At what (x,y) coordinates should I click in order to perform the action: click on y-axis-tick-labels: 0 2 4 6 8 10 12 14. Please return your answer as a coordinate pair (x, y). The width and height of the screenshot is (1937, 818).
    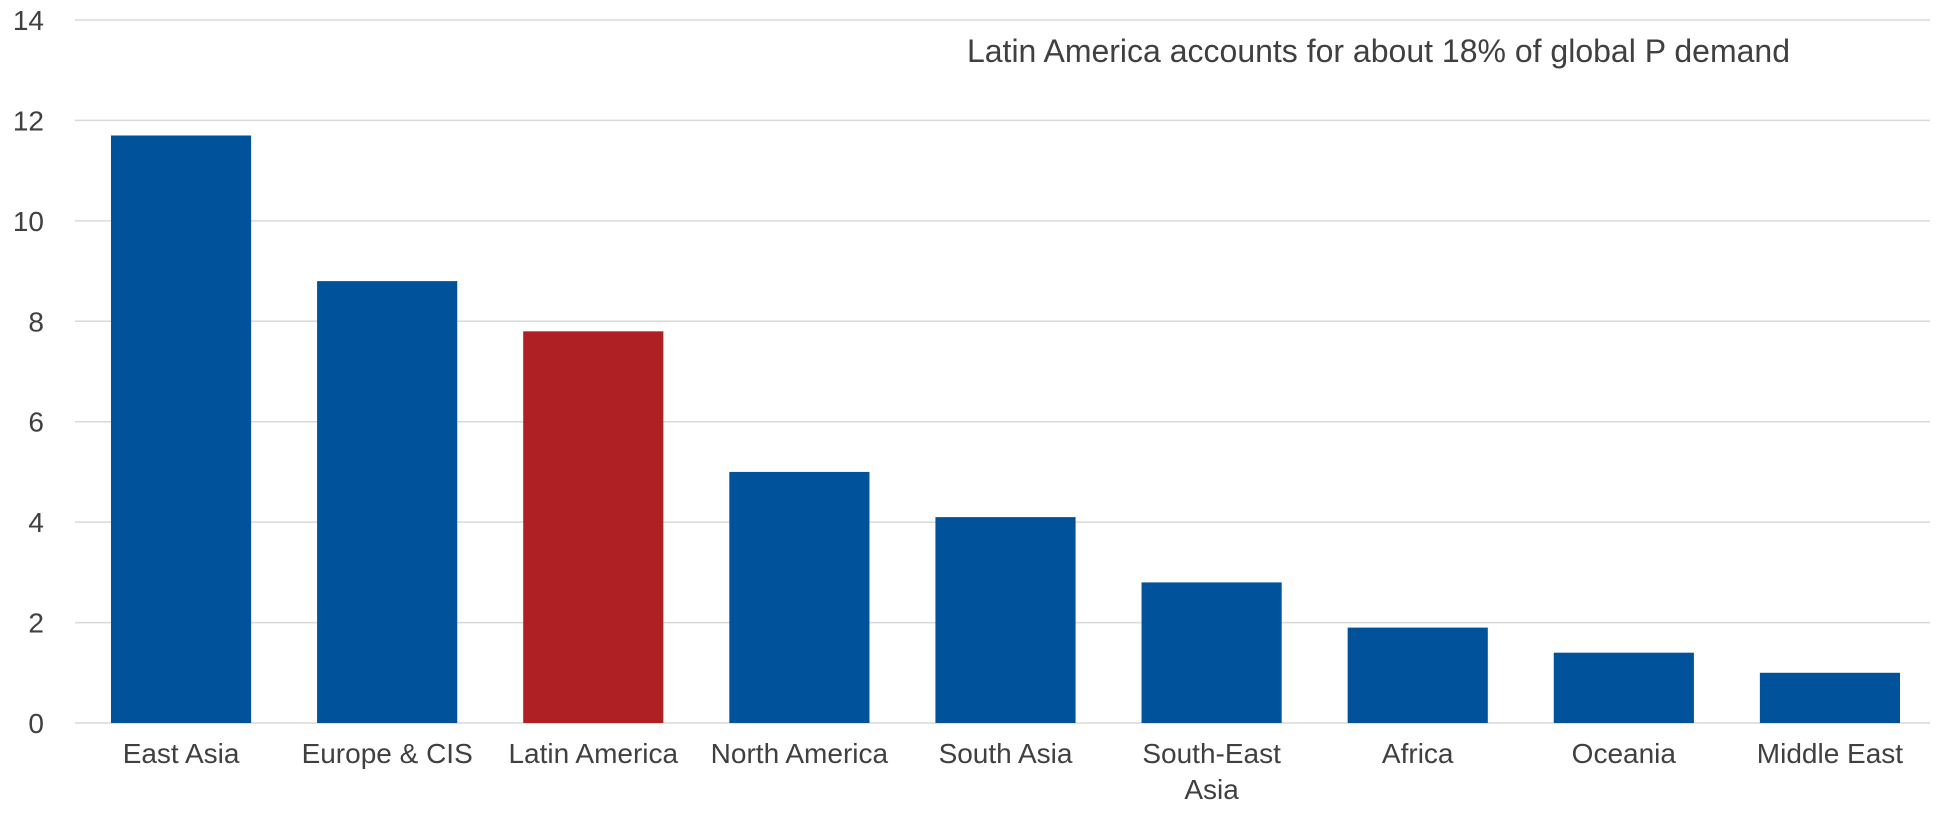
    Looking at the image, I should click on (28, 372).